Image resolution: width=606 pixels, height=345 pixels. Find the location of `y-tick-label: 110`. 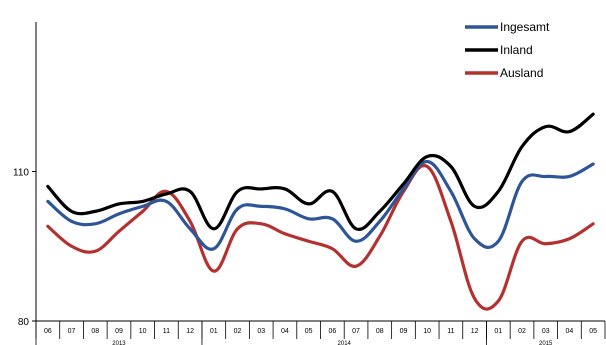

y-tick-label: 110 is located at coordinates (21, 173).